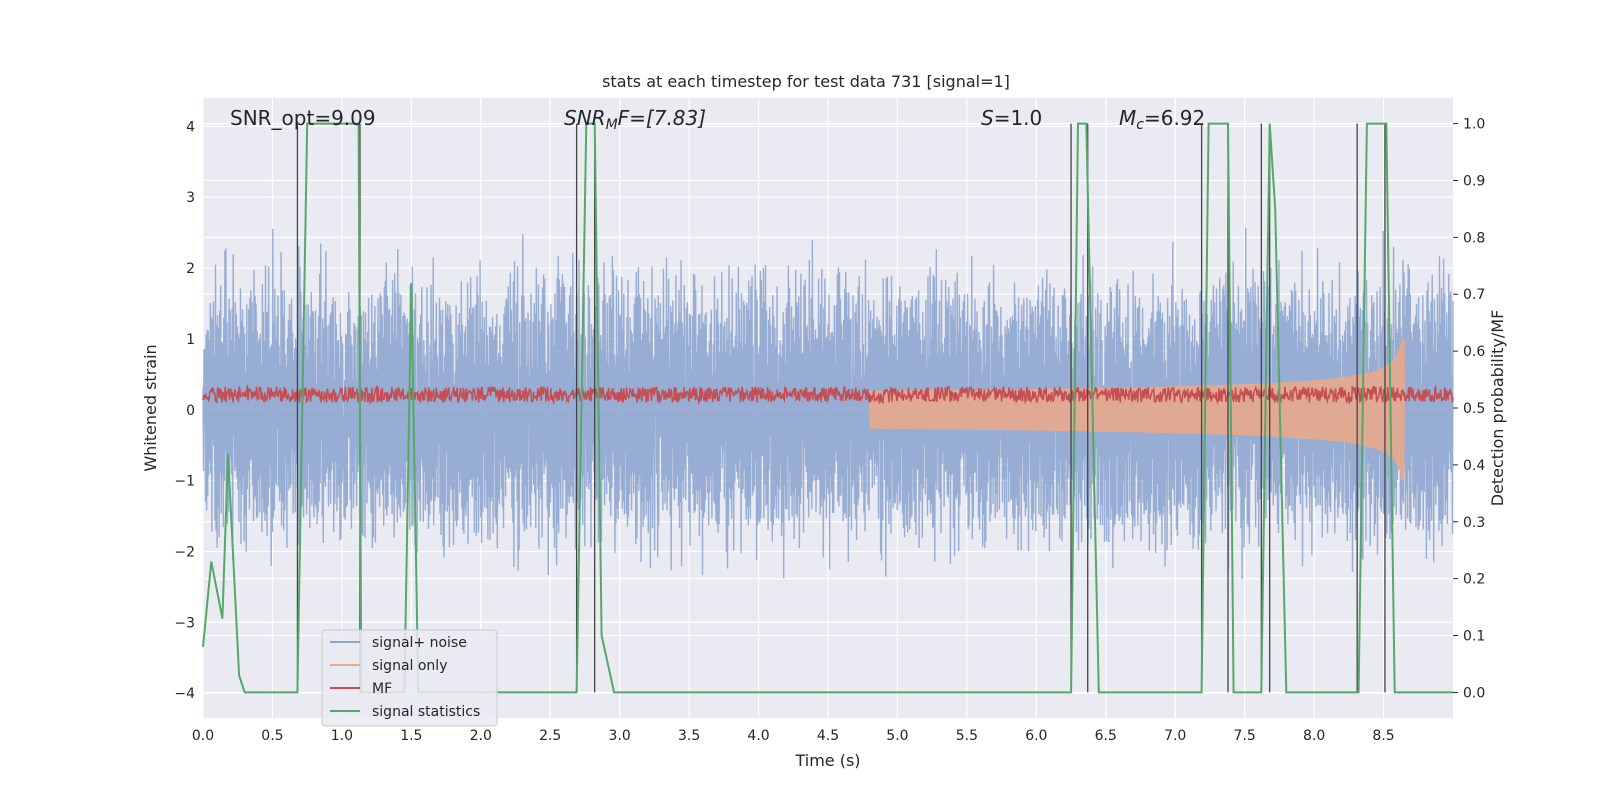 The width and height of the screenshot is (1600, 800). What do you see at coordinates (1474, 238) in the screenshot?
I see `y-right-tick-label: 0.8` at bounding box center [1474, 238].